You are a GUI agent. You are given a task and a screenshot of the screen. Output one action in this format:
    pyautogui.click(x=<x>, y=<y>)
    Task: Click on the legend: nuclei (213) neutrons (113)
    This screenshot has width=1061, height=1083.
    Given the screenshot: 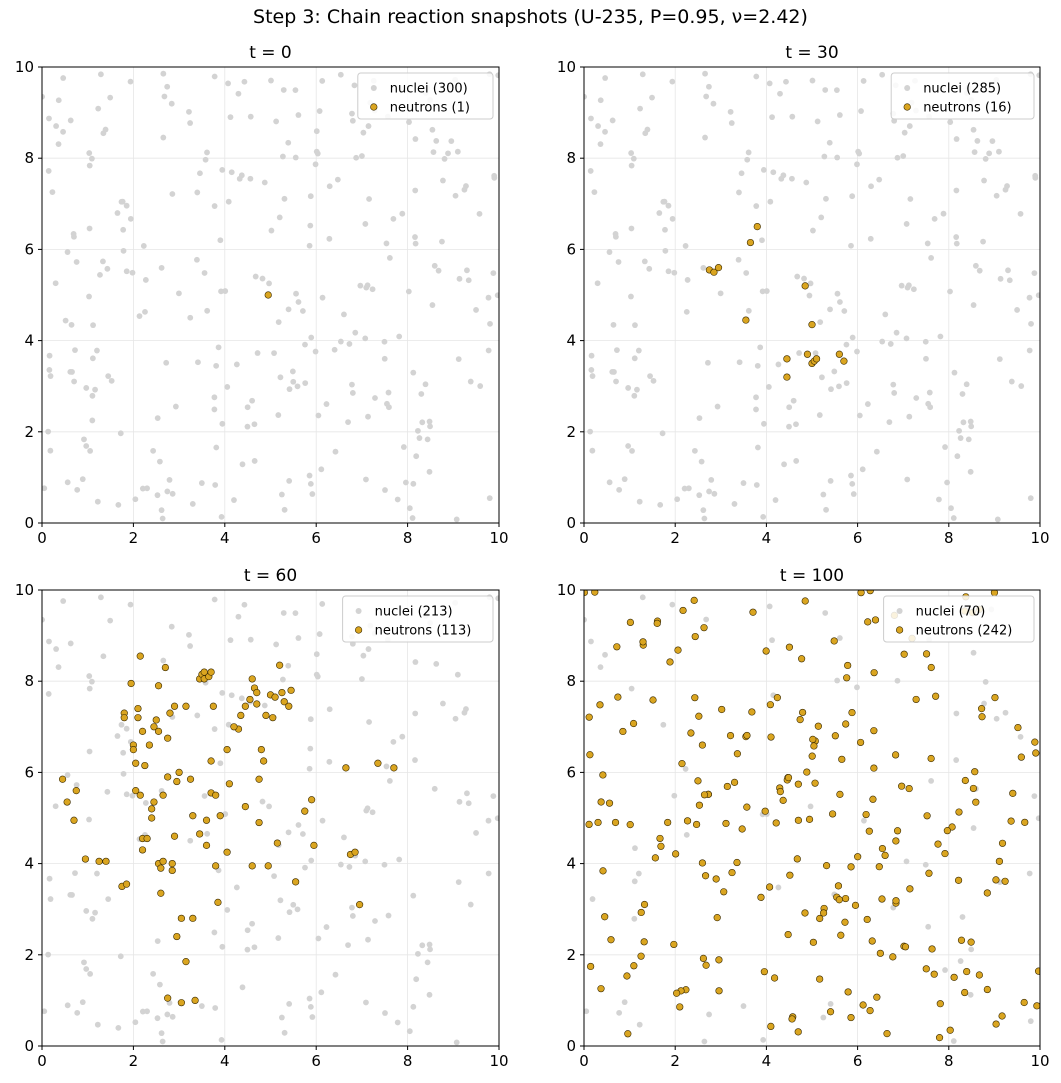 What is the action you would take?
    pyautogui.click(x=418, y=619)
    